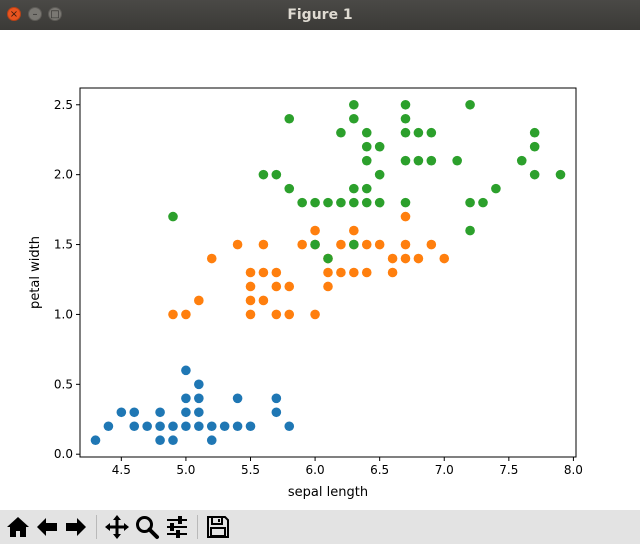 This screenshot has height=544, width=640. I want to click on pan-icon, so click(117, 527).